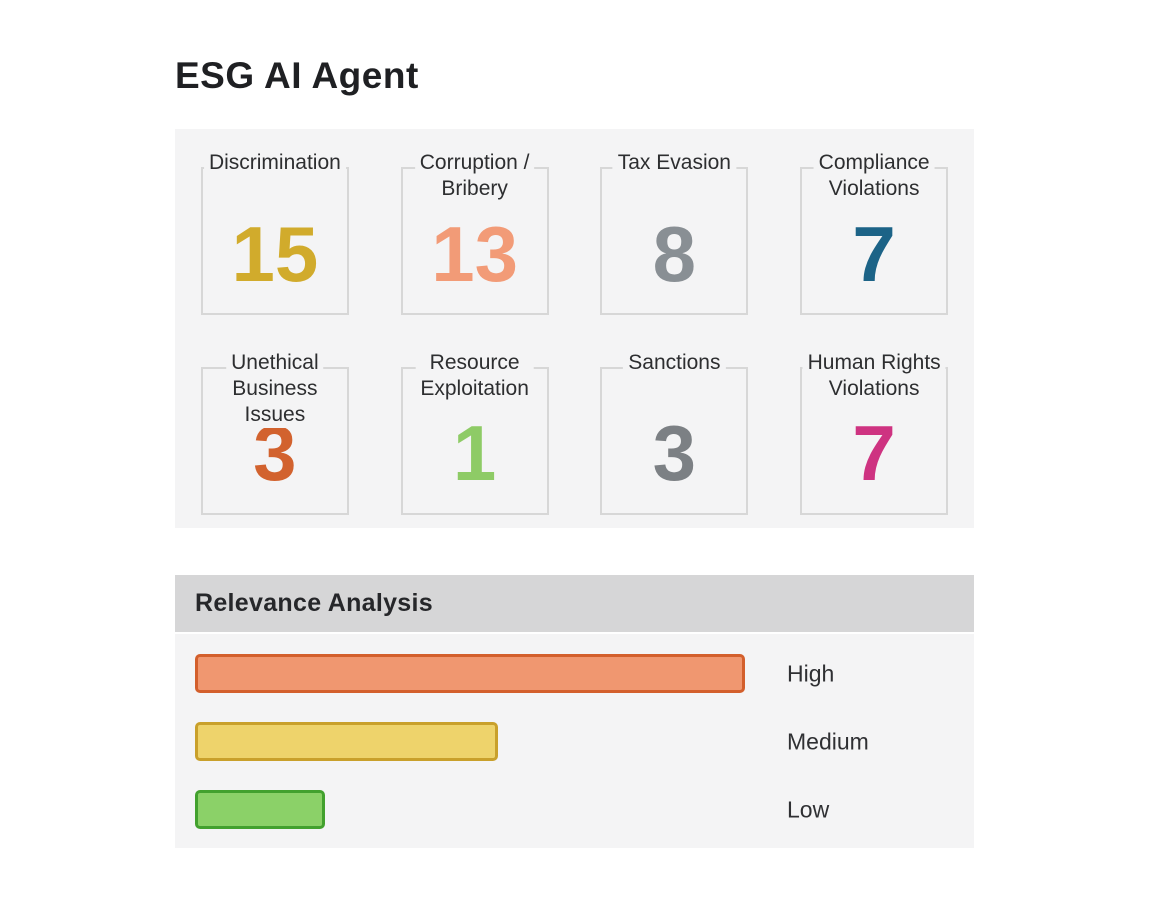  I want to click on metric-value: 8, so click(674, 253).